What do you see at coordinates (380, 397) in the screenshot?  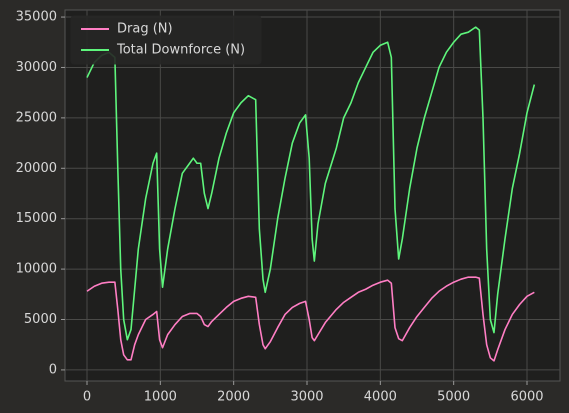 I see `x-tick-label: 4000` at bounding box center [380, 397].